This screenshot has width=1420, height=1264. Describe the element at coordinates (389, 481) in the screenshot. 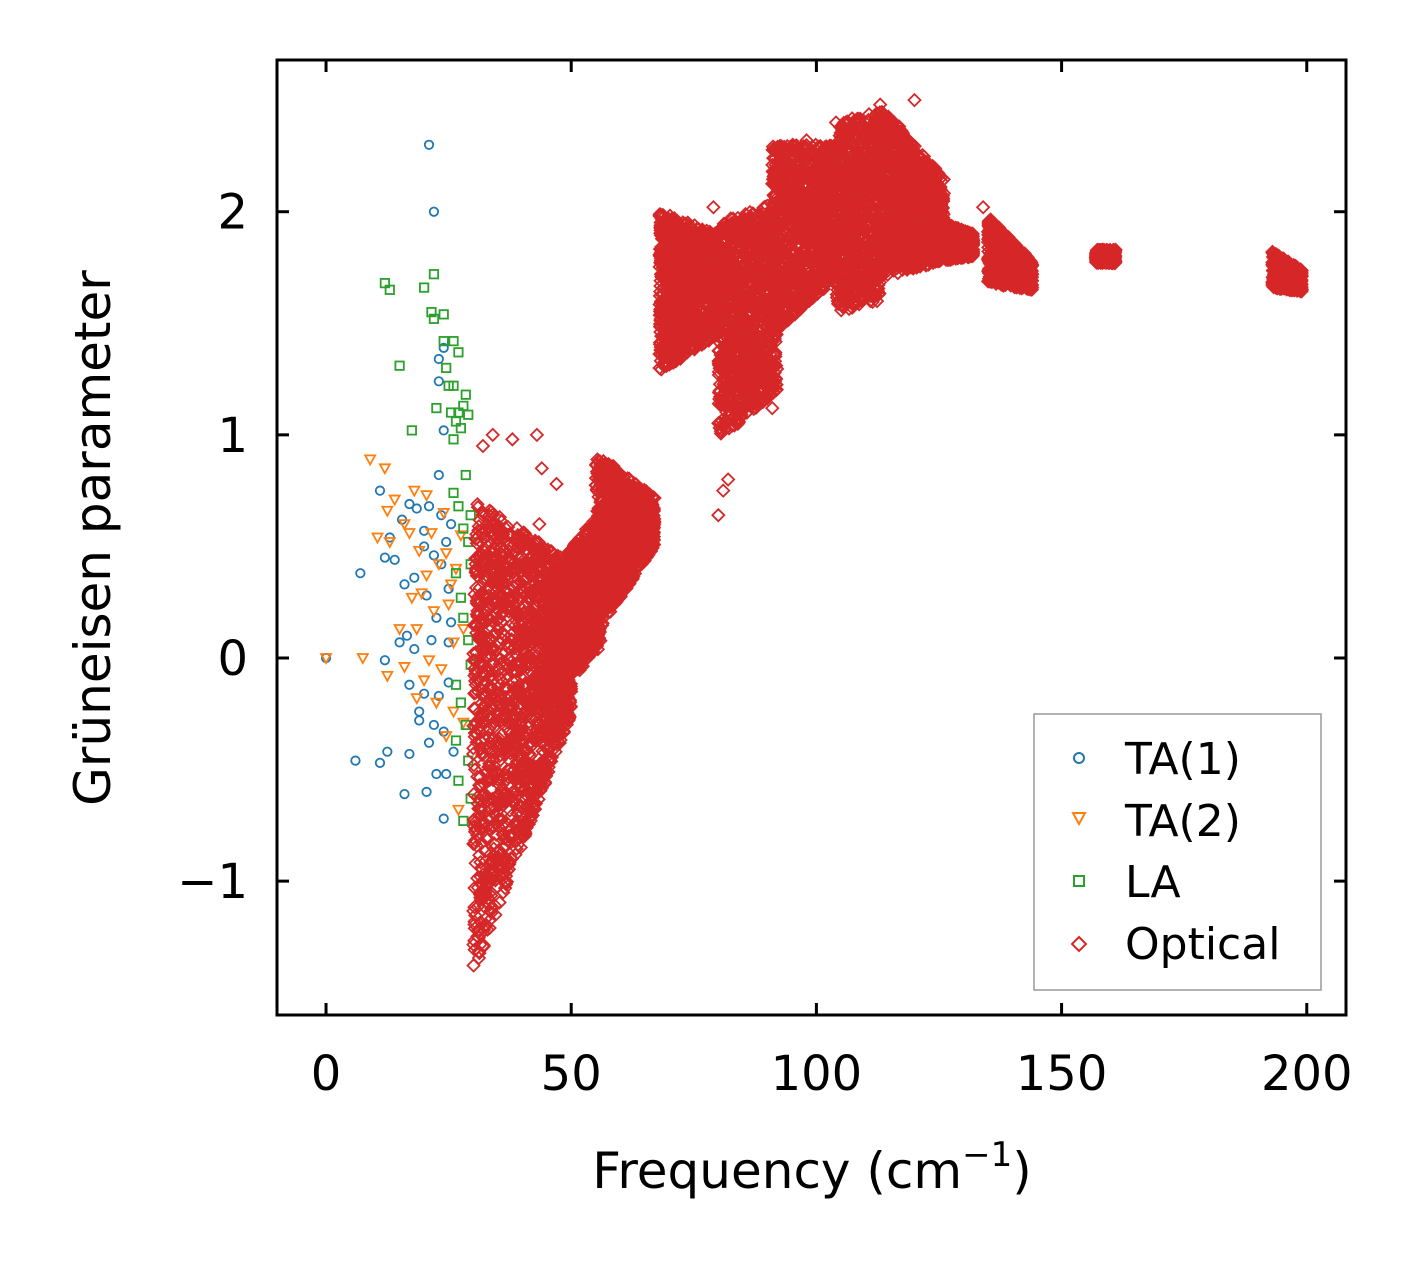

I see `series-ta1` at that location.